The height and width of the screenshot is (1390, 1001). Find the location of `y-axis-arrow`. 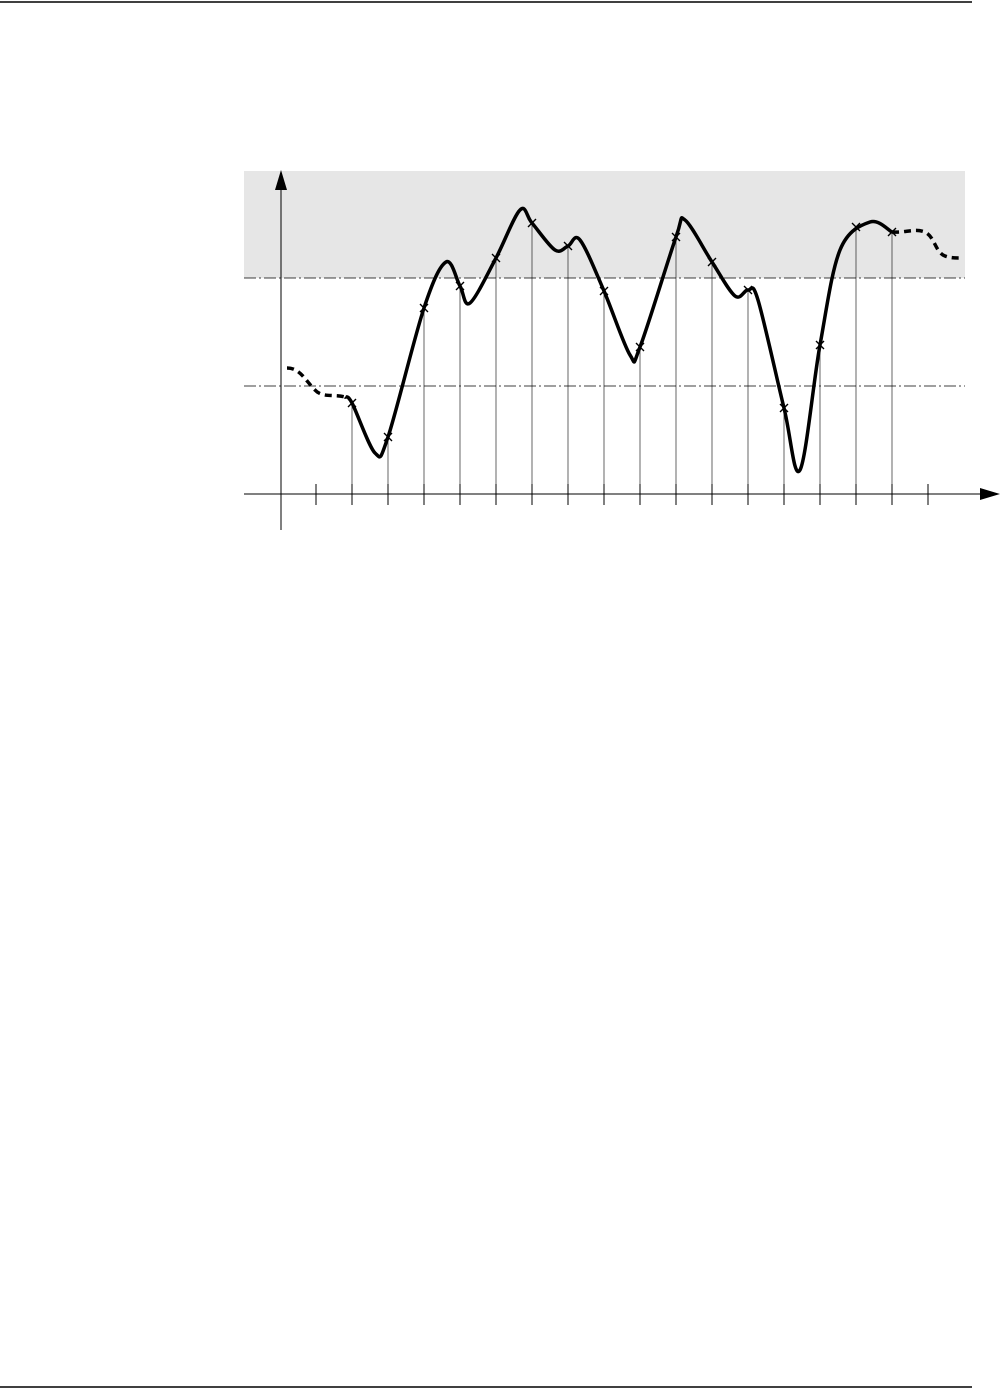

y-axis-arrow is located at coordinates (281, 180).